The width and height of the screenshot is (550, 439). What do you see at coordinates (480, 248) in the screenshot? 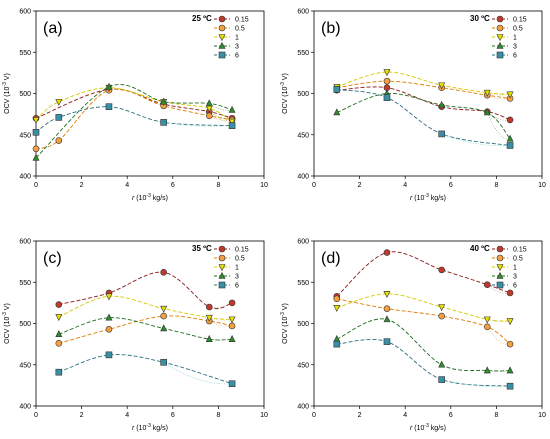
I see `temperature-label: 40 ºC` at bounding box center [480, 248].